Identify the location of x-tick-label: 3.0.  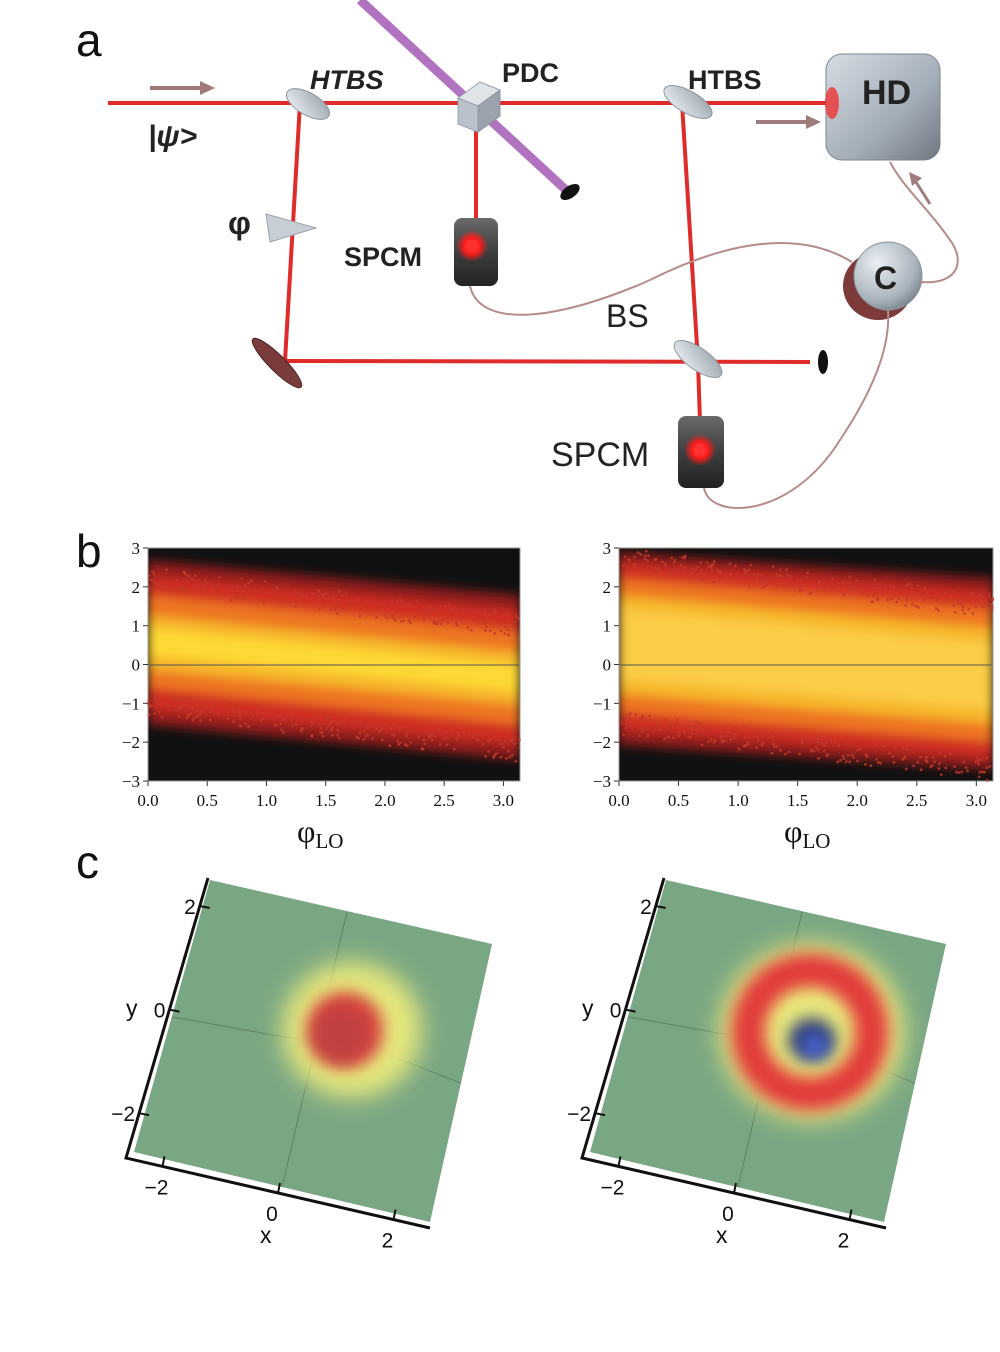
(503, 800).